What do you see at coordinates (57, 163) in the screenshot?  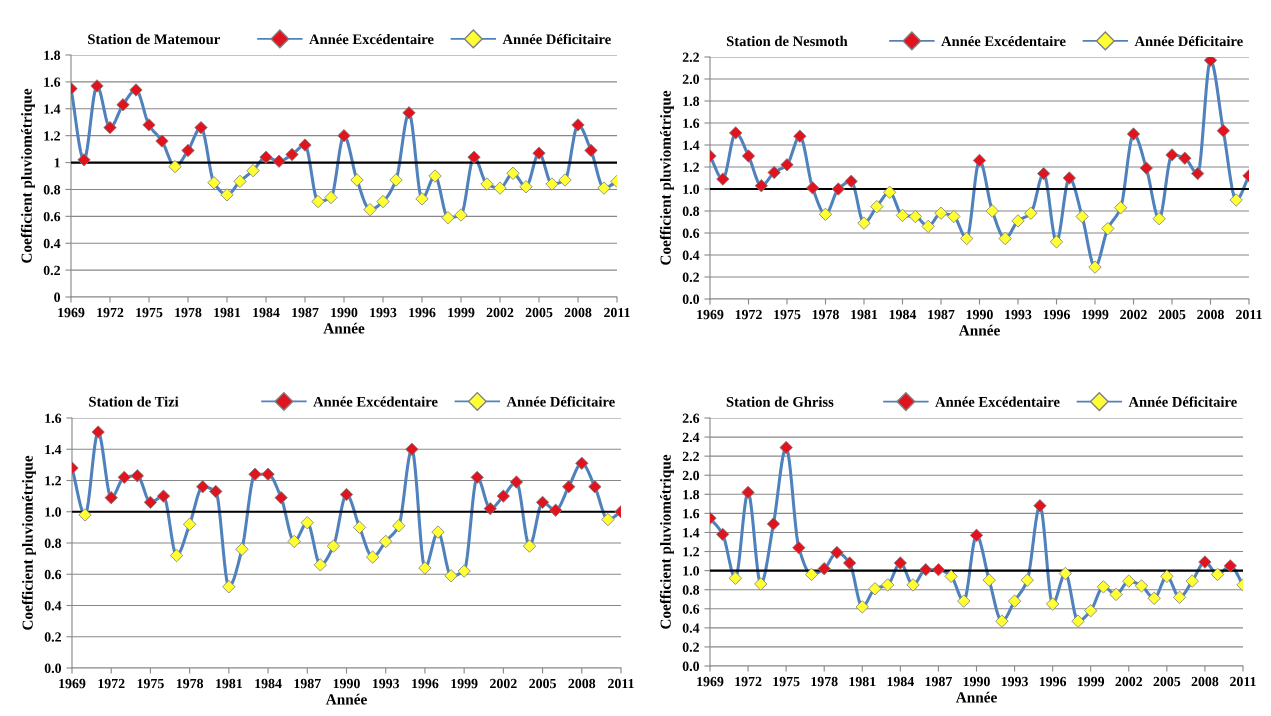 I see `y-tick-label: 1` at bounding box center [57, 163].